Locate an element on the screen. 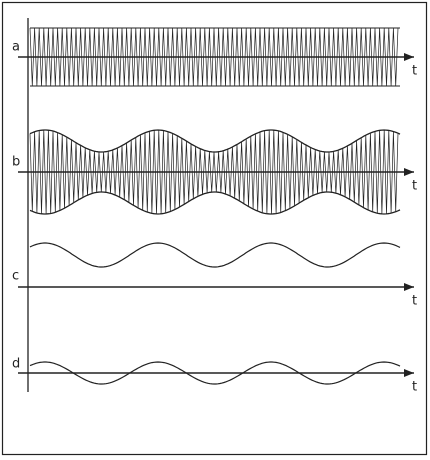 This screenshot has width=430, height=460. modulating-signal is located at coordinates (215, 255).